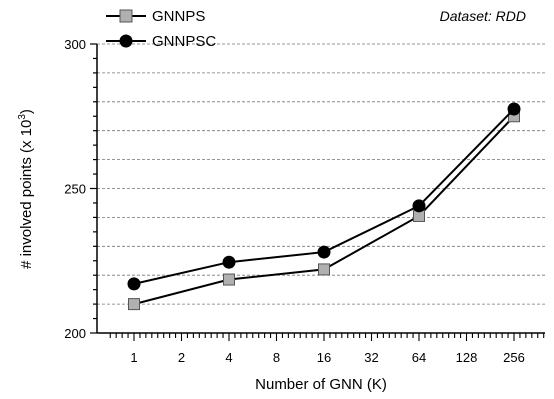 Image resolution: width=554 pixels, height=399 pixels. Describe the element at coordinates (327, 349) in the screenshot. I see `x-axis-ticks: 1 2 4 8 16 32 64 128 256` at that location.